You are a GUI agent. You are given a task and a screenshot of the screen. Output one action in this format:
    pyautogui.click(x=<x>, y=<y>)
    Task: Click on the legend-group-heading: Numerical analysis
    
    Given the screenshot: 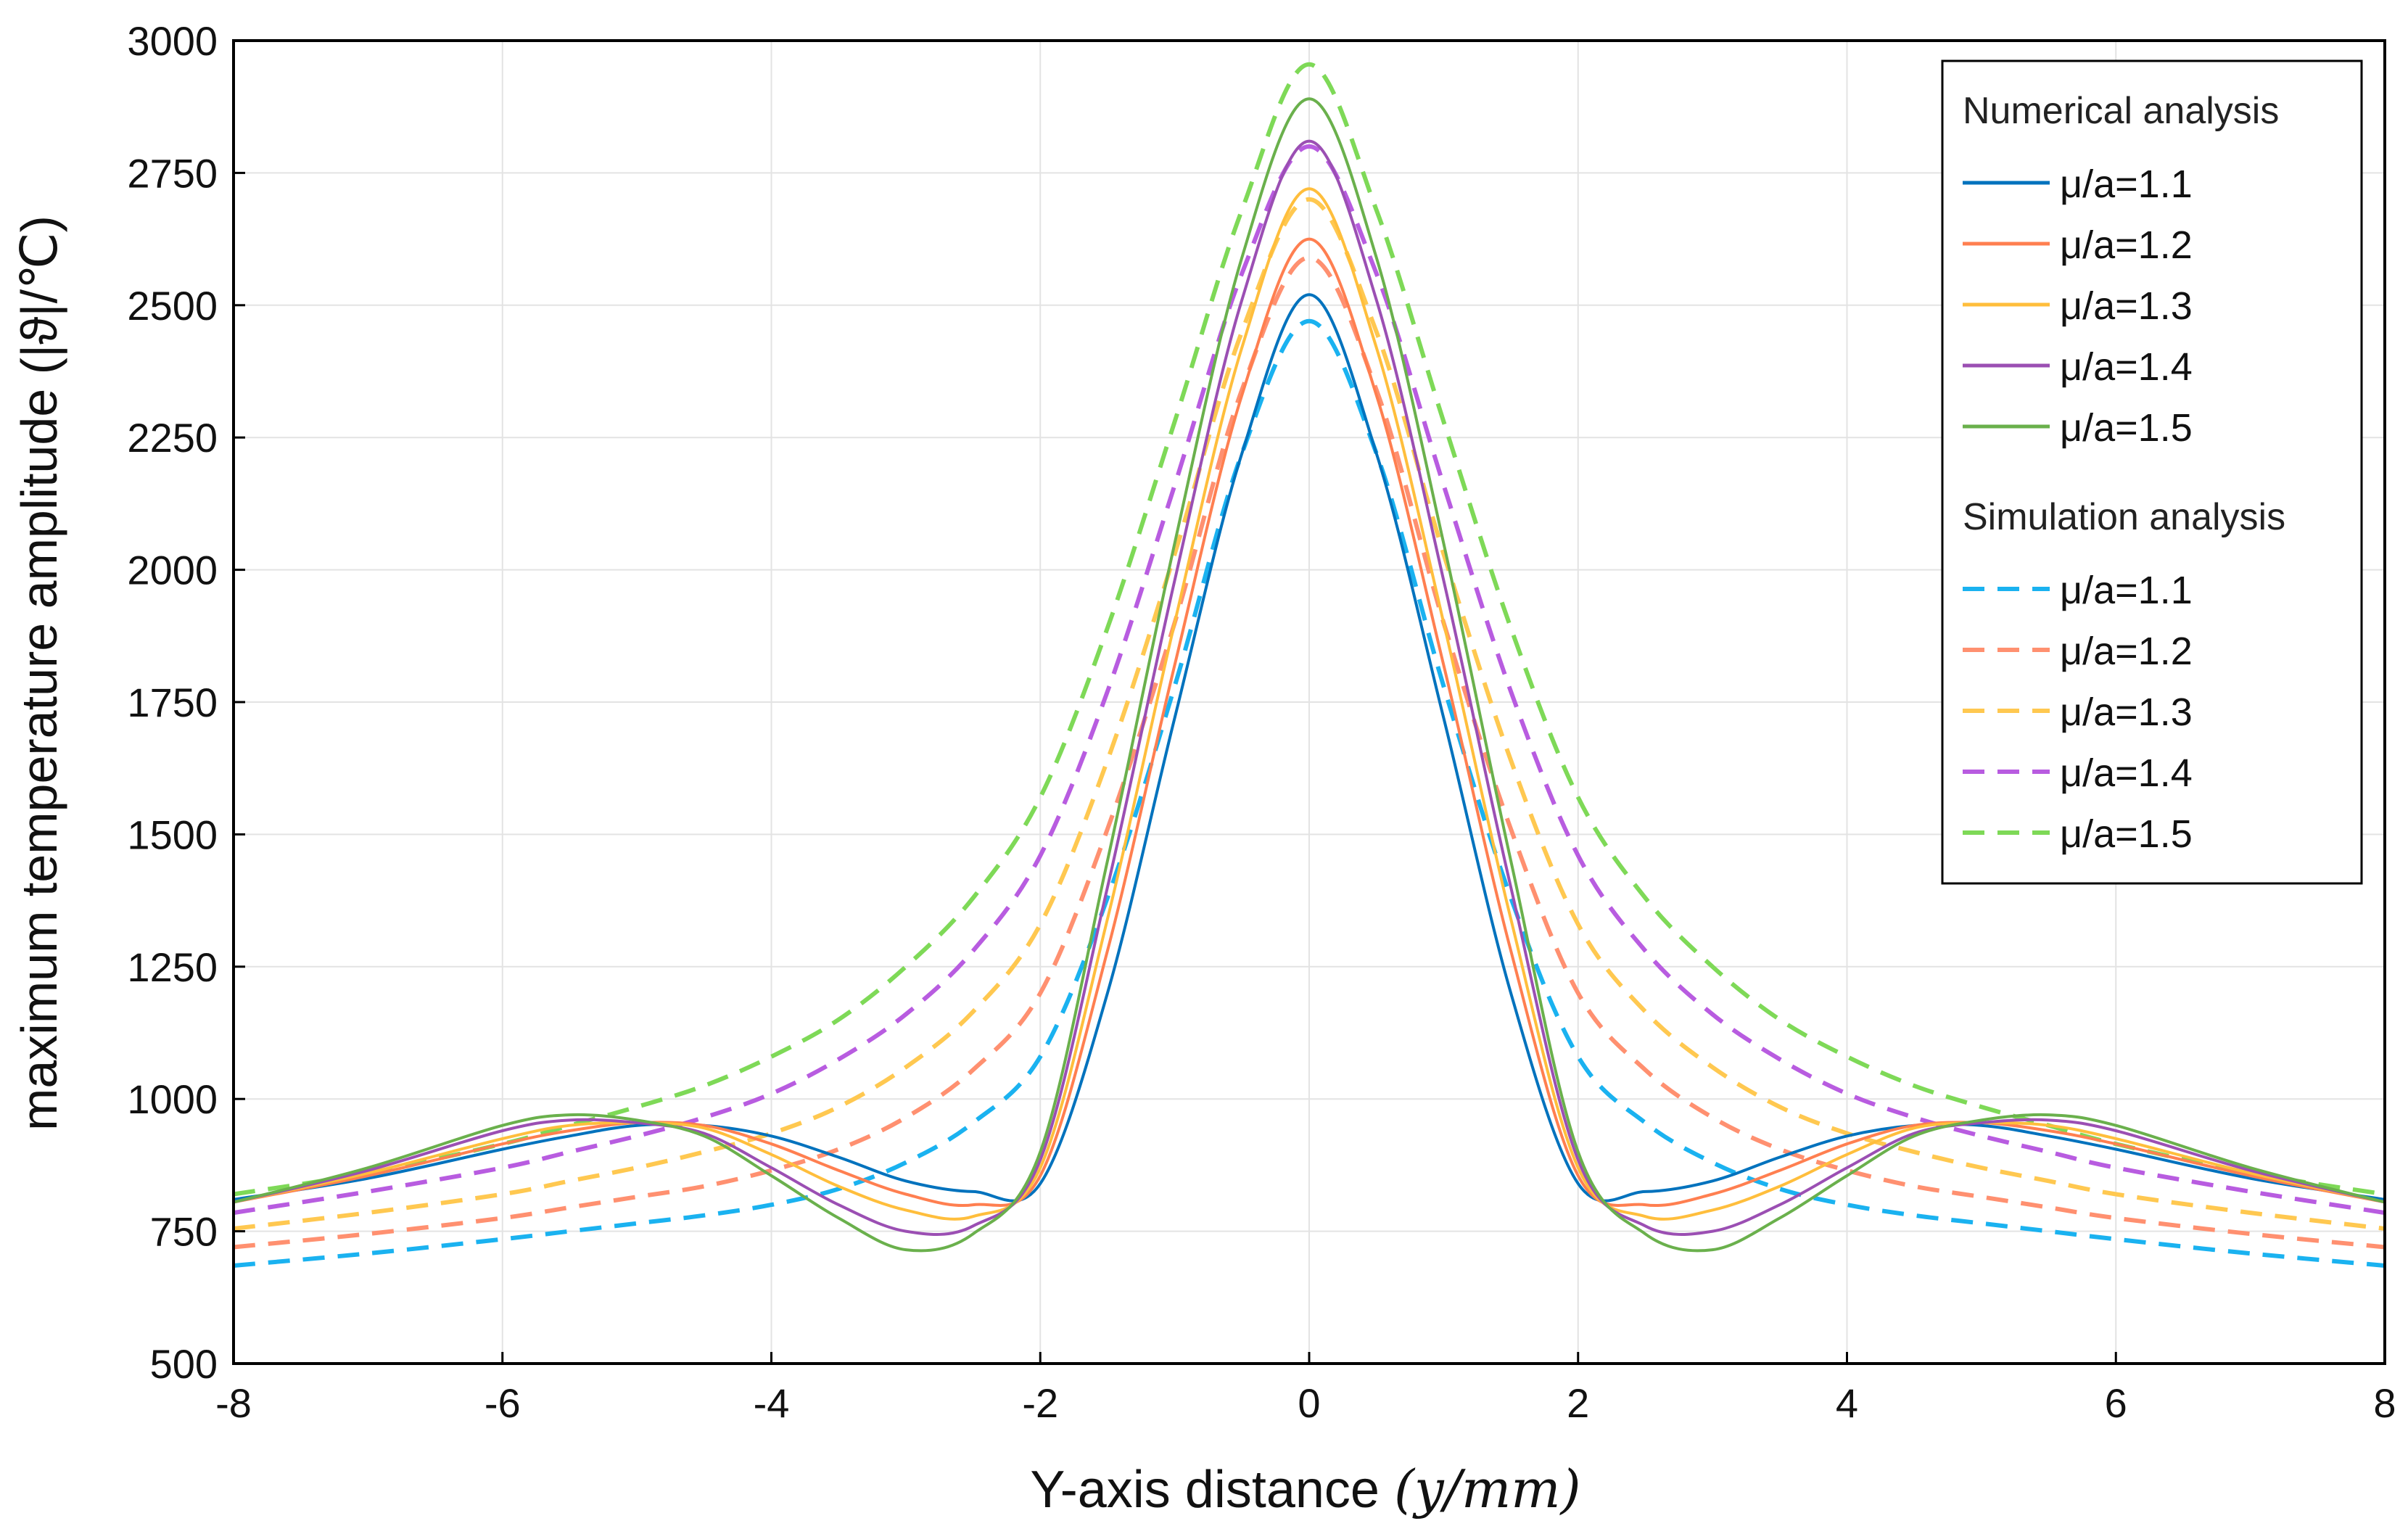 What is the action you would take?
    pyautogui.click(x=2121, y=111)
    